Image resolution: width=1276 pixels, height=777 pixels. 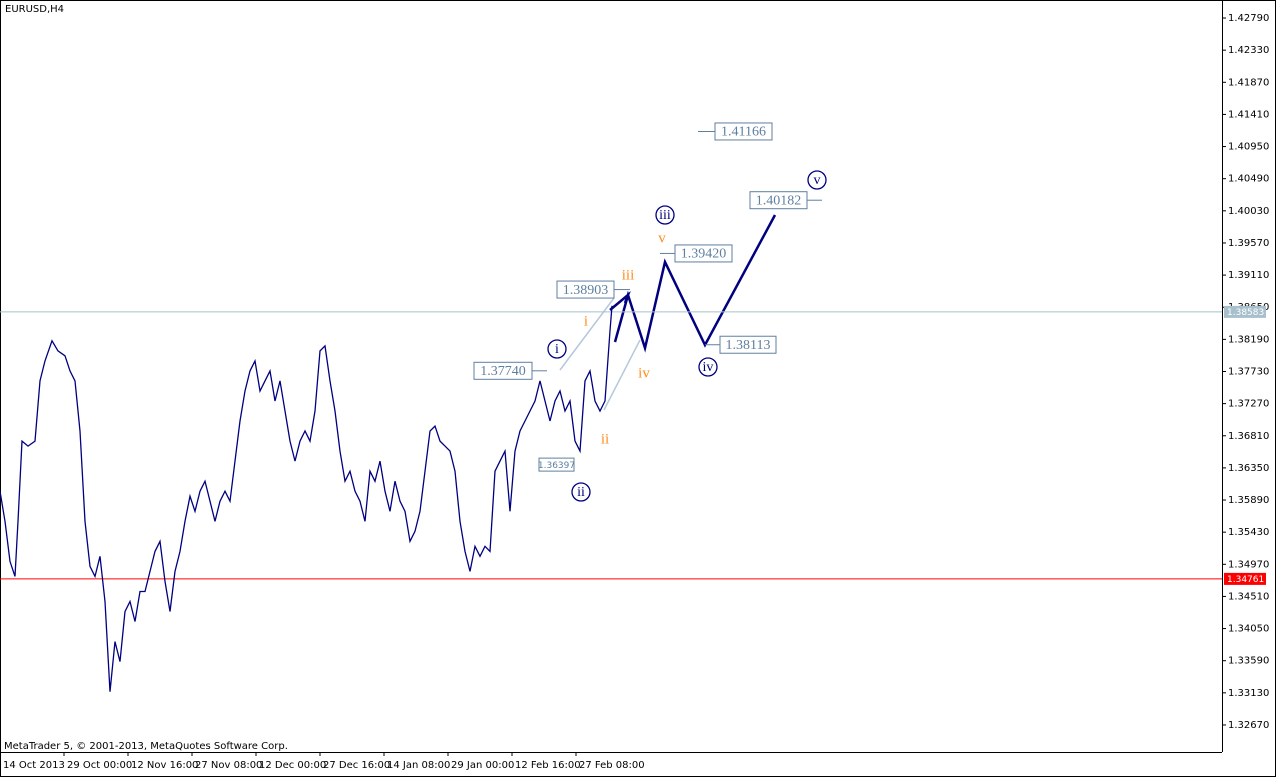 I want to click on level-label: 1.36397, so click(x=556, y=466).